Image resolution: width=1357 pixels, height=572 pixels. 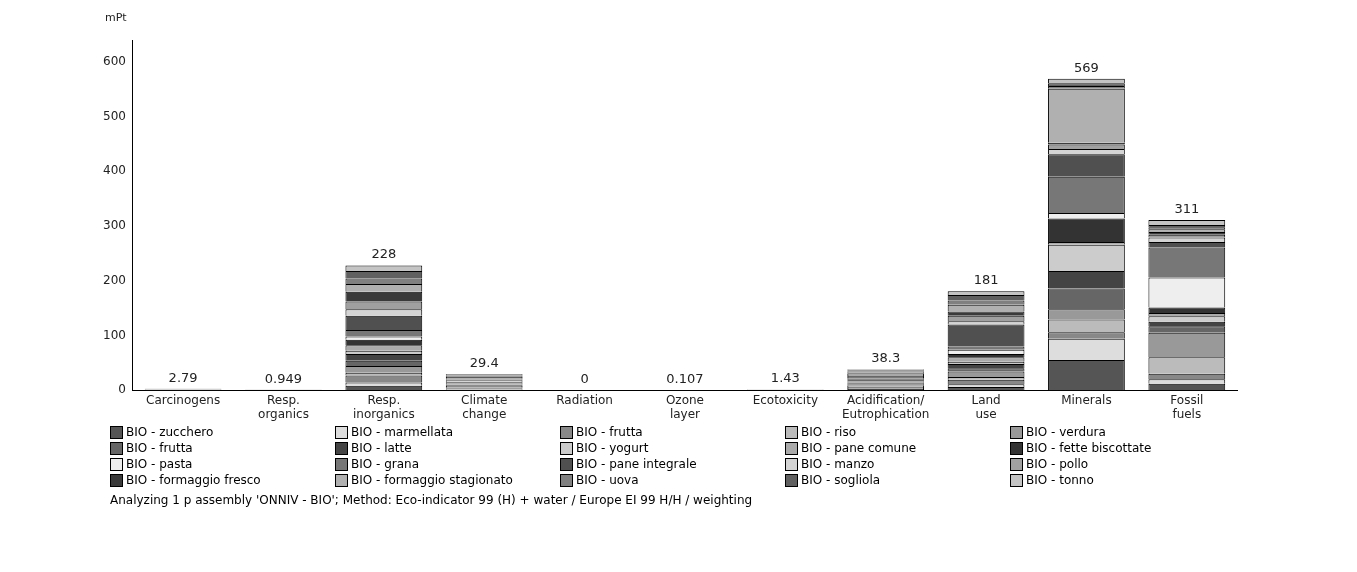 What do you see at coordinates (385, 464) in the screenshot?
I see `legend-label: BIO - grana` at bounding box center [385, 464].